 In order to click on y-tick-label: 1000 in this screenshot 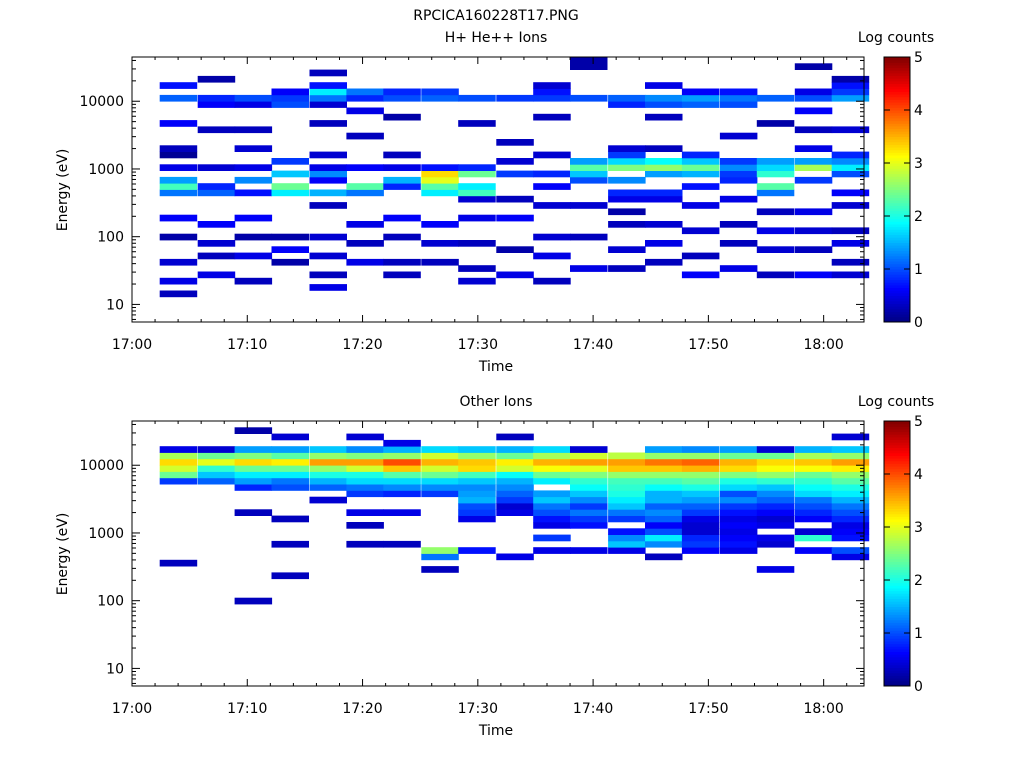, I will do `click(106, 170)`.